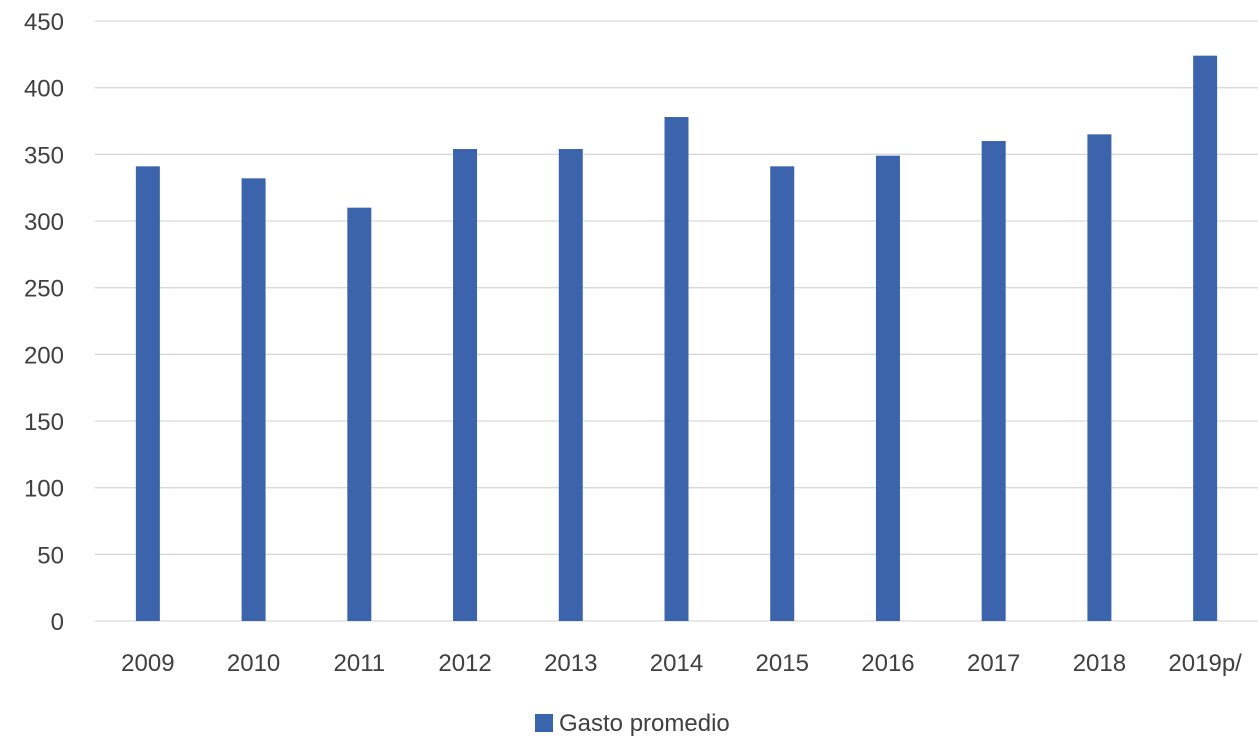 The height and width of the screenshot is (746, 1258). What do you see at coordinates (44, 489) in the screenshot?
I see `y-tick-label: 100` at bounding box center [44, 489].